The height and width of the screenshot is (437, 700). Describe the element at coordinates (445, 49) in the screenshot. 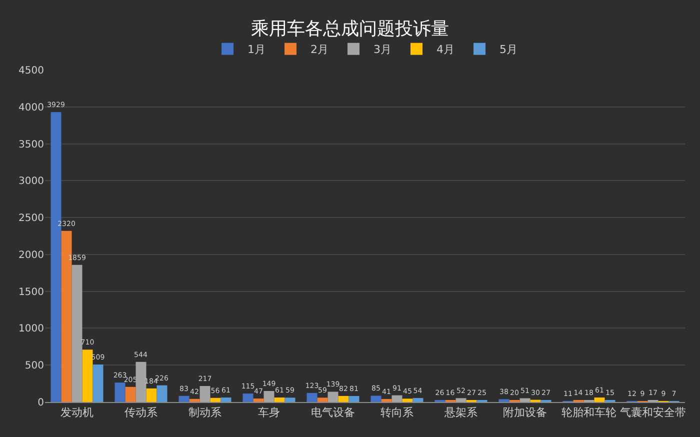

I see `legend-label: 4月` at that location.